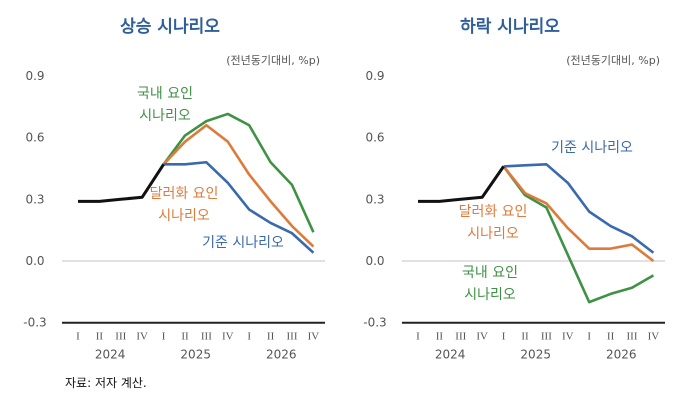 The image size is (680, 411). I want to click on chart-title: 상승 시나리오, so click(170, 27).